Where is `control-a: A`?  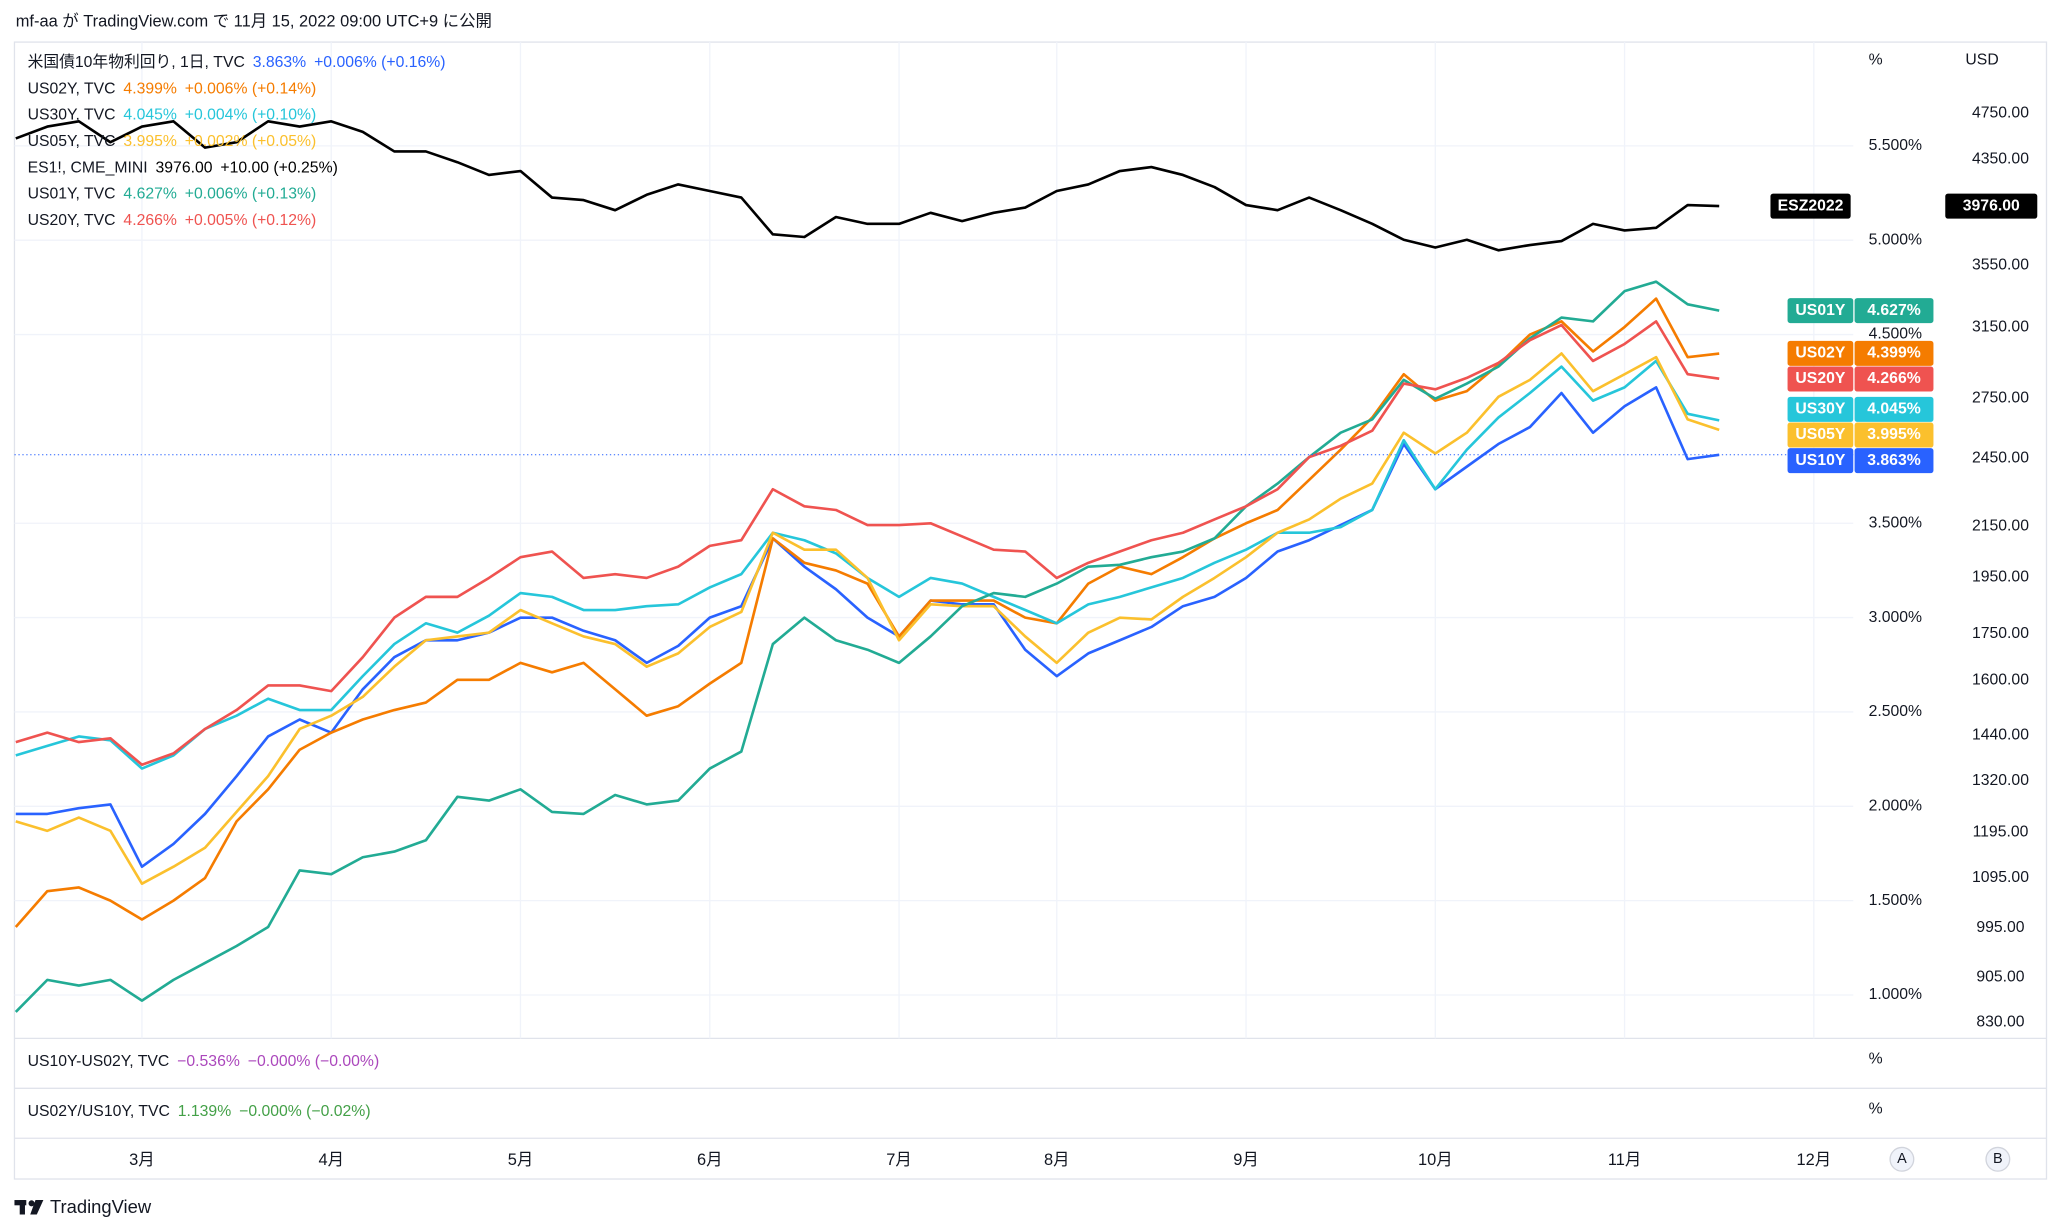
control-a: A is located at coordinates (1902, 1159).